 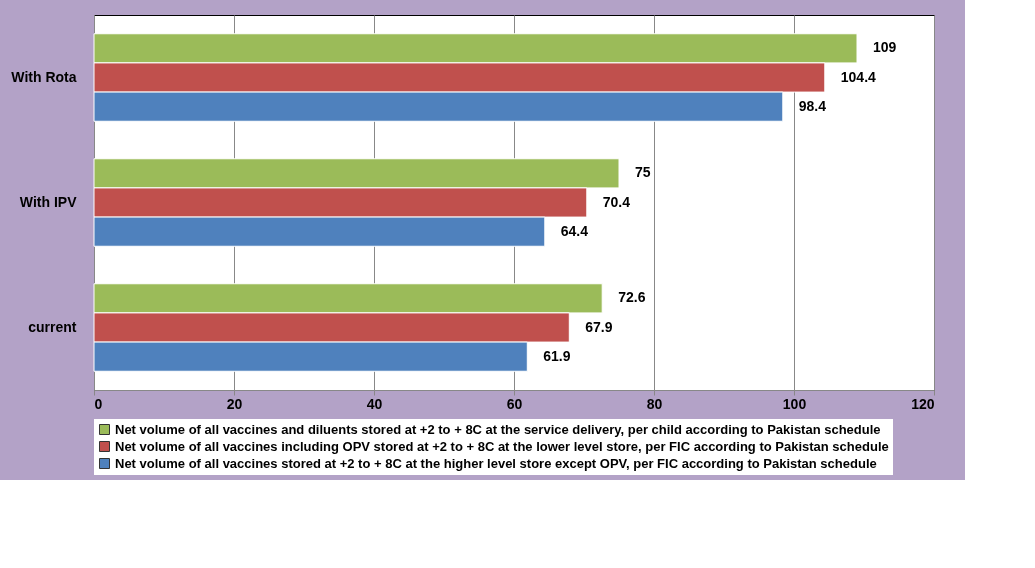 I want to click on legend-label: Net volume of all vaccines including OPV stored at +2 to + 8C at the lower level store, per FIC according to Pakistan schedule, so click(x=502, y=446).